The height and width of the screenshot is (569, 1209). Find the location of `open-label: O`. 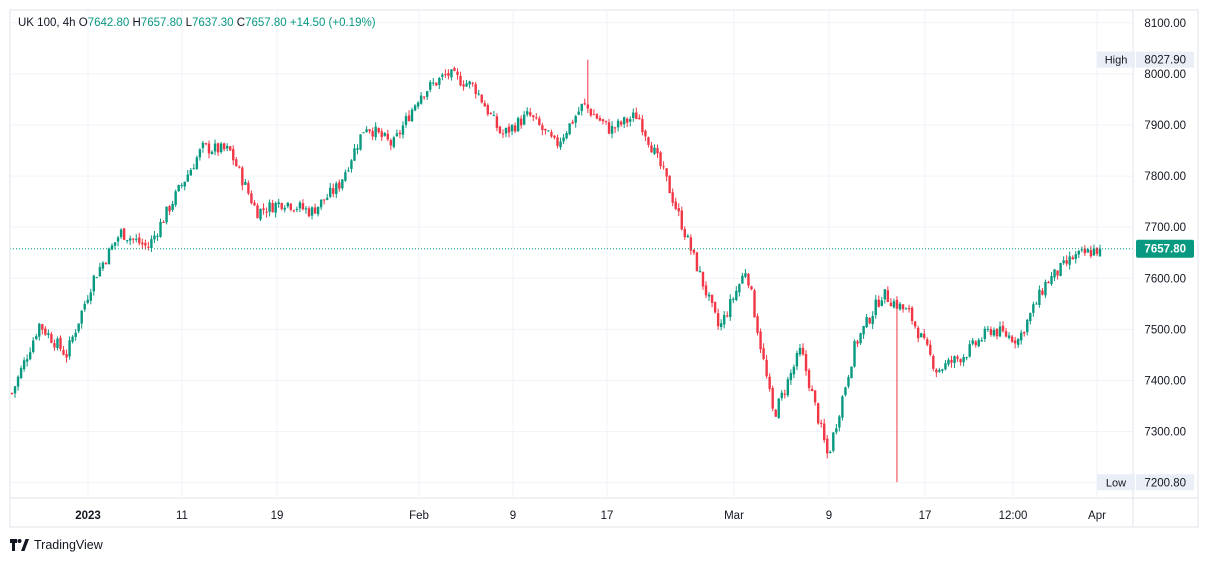

open-label: O is located at coordinates (83, 23).